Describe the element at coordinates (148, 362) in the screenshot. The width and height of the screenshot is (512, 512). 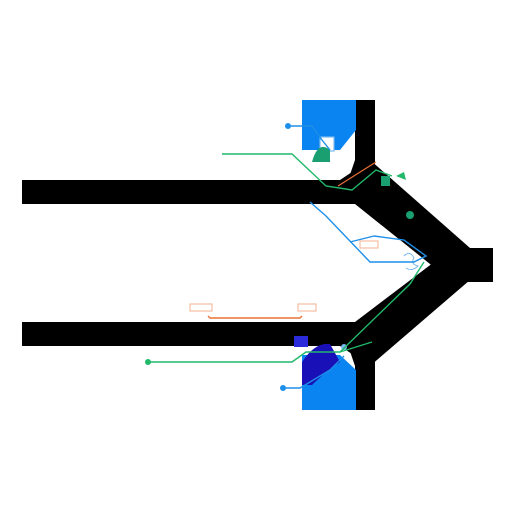
I see `green-start-dot` at that location.